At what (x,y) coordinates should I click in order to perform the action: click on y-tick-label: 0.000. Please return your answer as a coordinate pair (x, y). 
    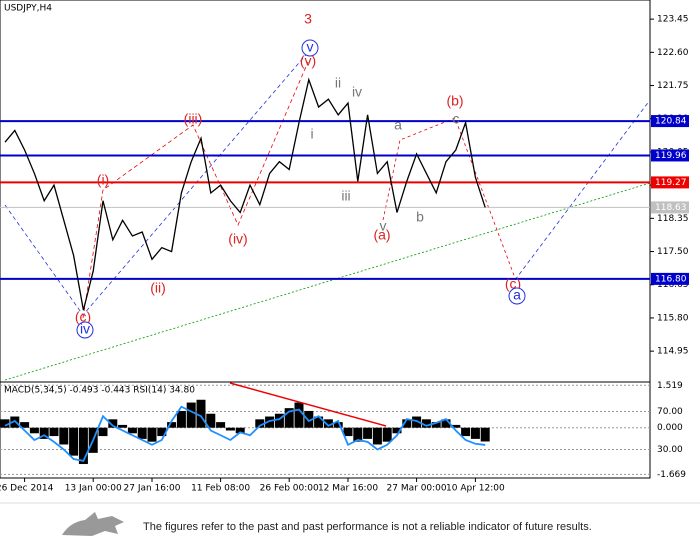
    Looking at the image, I should click on (670, 428).